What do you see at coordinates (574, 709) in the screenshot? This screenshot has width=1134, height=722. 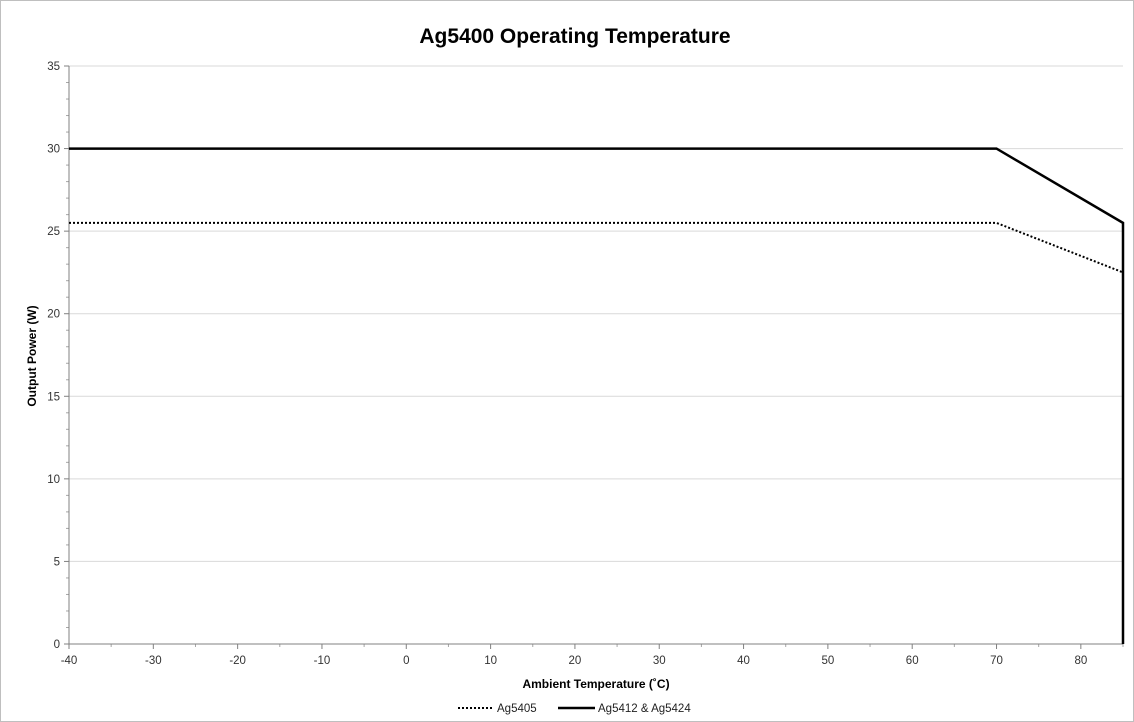 I see `legend: Ag5405 Ag5412 & Ag5424` at bounding box center [574, 709].